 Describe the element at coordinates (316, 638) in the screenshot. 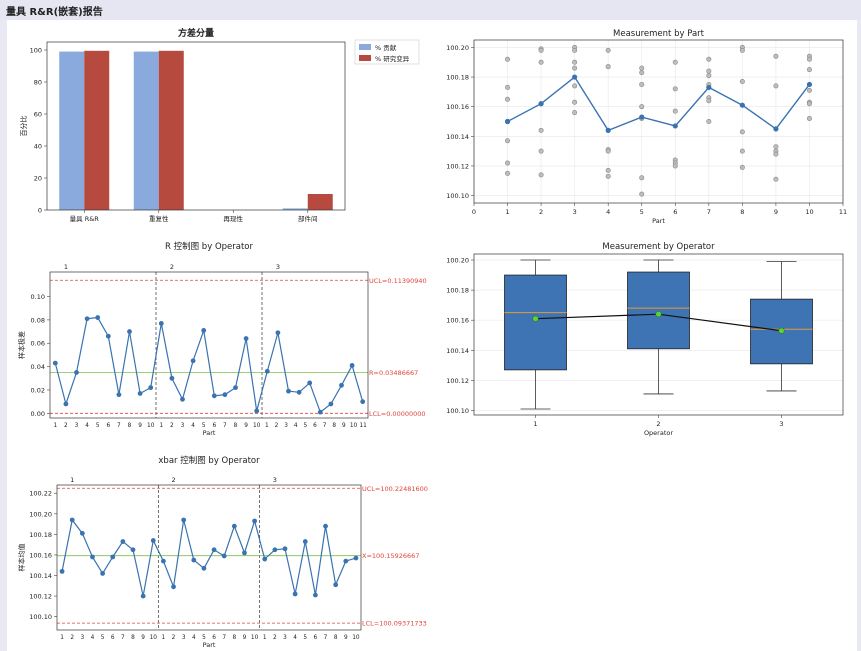

I see `x-tick-label: 6` at that location.